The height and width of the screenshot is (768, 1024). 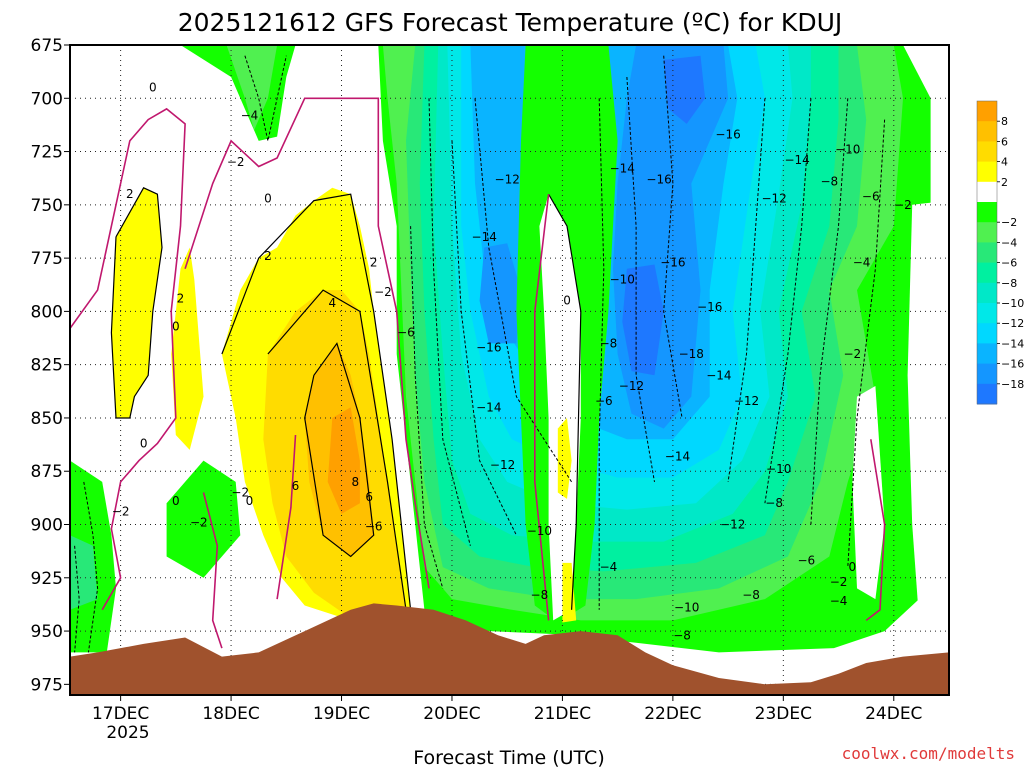 What do you see at coordinates (686, 608) in the screenshot?
I see `svg-text: −10` at bounding box center [686, 608].